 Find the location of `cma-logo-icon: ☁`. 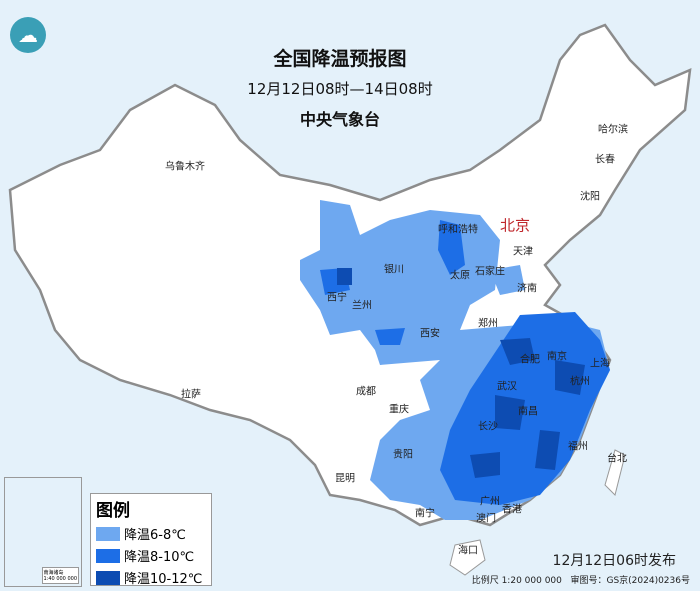

cma-logo-icon: ☁ is located at coordinates (28, 35).